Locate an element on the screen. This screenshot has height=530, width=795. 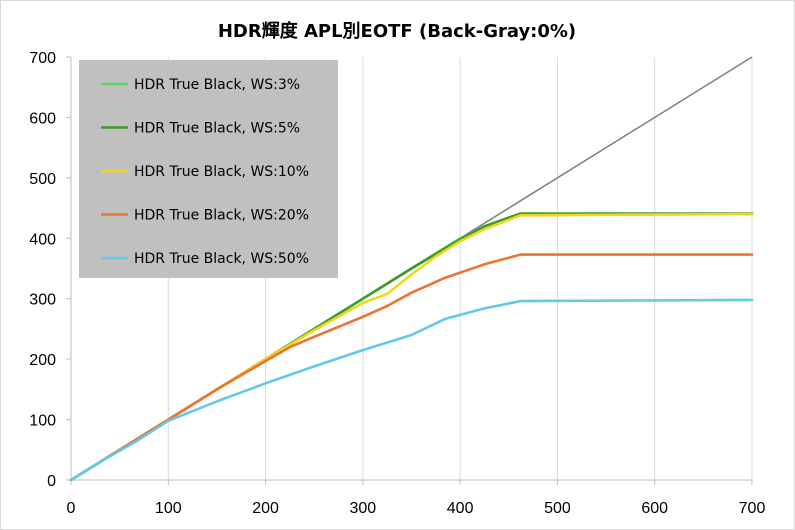
y-tick-label: 300 is located at coordinates (42, 300).